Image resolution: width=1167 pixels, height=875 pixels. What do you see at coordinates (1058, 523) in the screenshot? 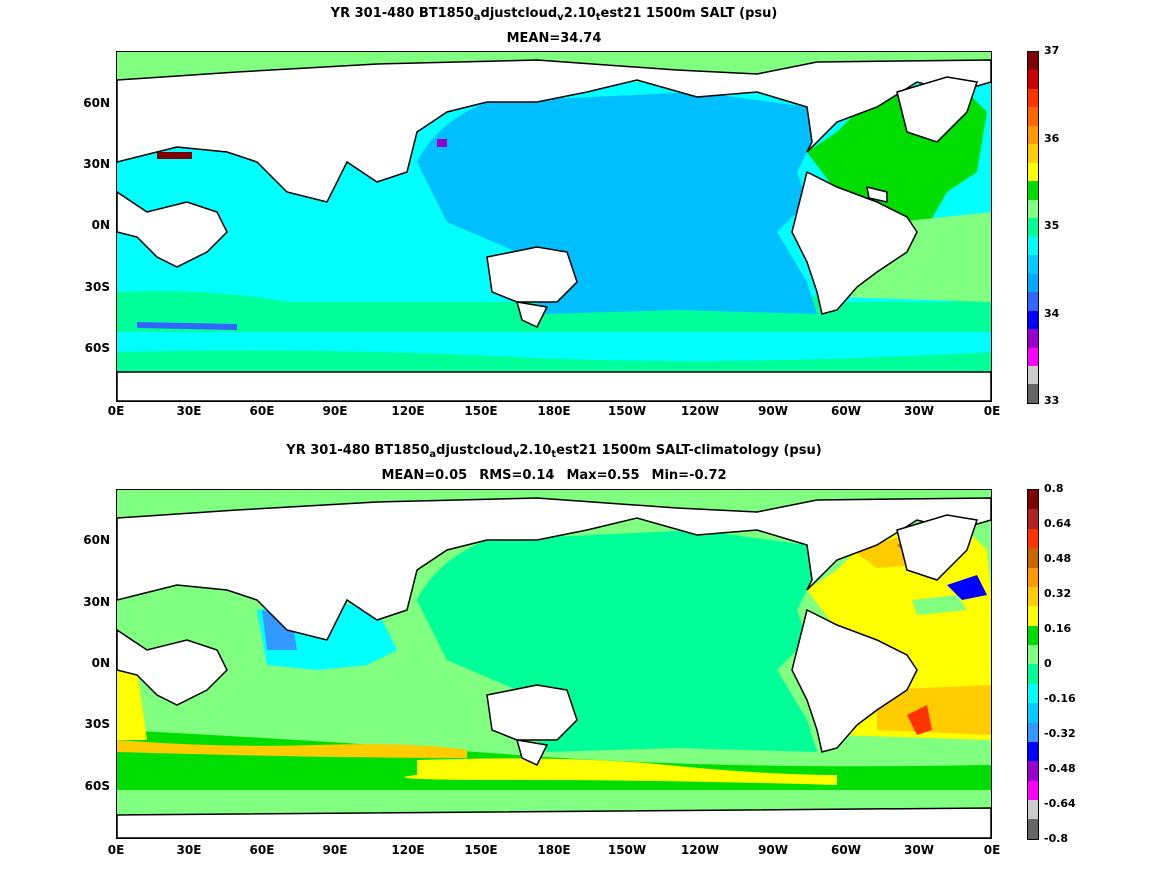
I see `colorbar-label: 0.64` at bounding box center [1058, 523].